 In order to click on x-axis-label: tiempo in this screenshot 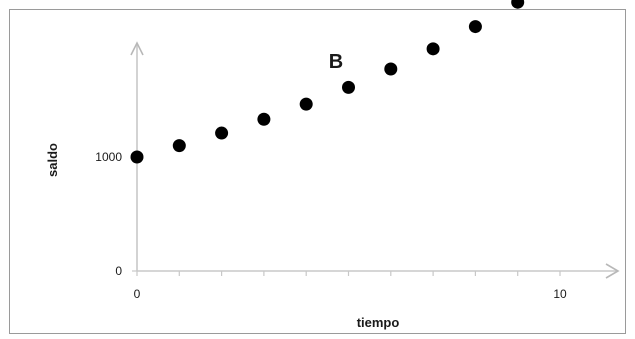, I will do `click(378, 322)`.